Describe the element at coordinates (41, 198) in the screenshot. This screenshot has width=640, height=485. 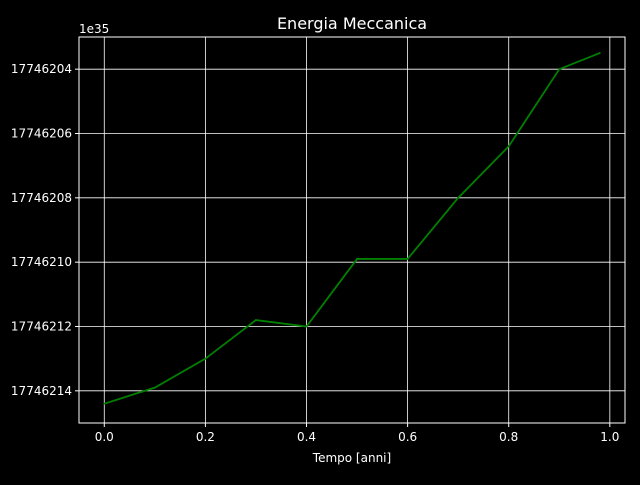
I see `y-tick-label: 17746208` at that location.